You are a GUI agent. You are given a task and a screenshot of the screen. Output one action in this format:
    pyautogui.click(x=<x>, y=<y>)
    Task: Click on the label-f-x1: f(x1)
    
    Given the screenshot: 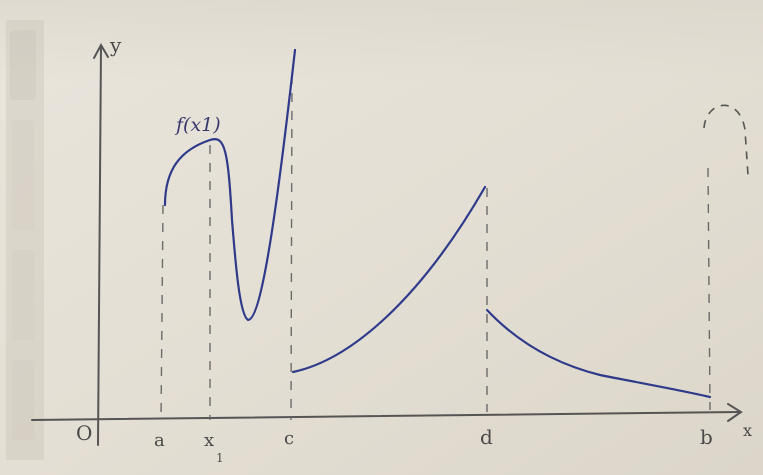 What is the action you would take?
    pyautogui.click(x=197, y=125)
    